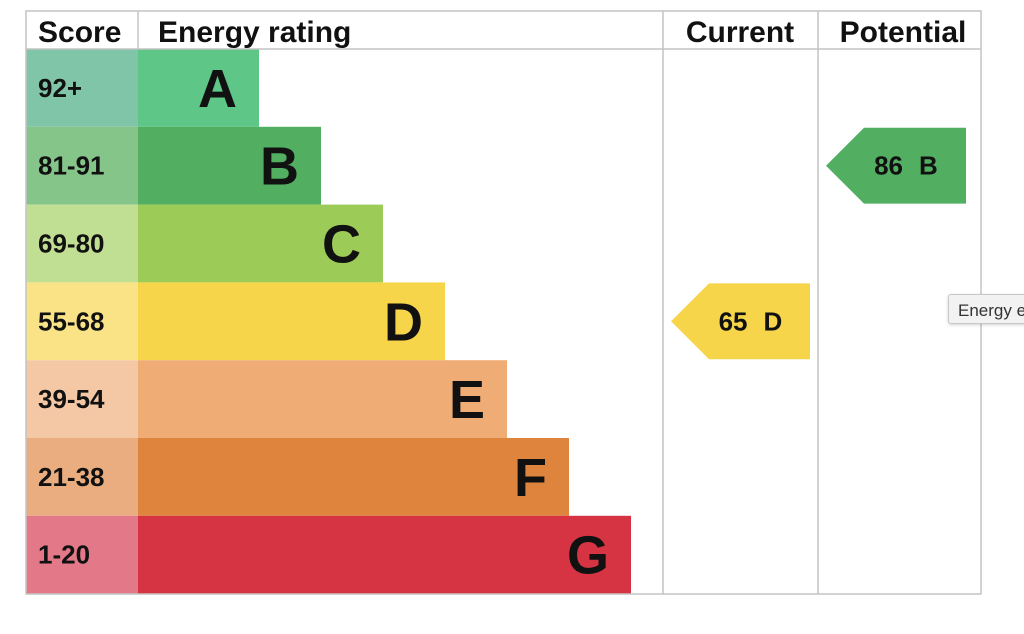 The height and width of the screenshot is (634, 1024). I want to click on score-cell-b, so click(82, 165).